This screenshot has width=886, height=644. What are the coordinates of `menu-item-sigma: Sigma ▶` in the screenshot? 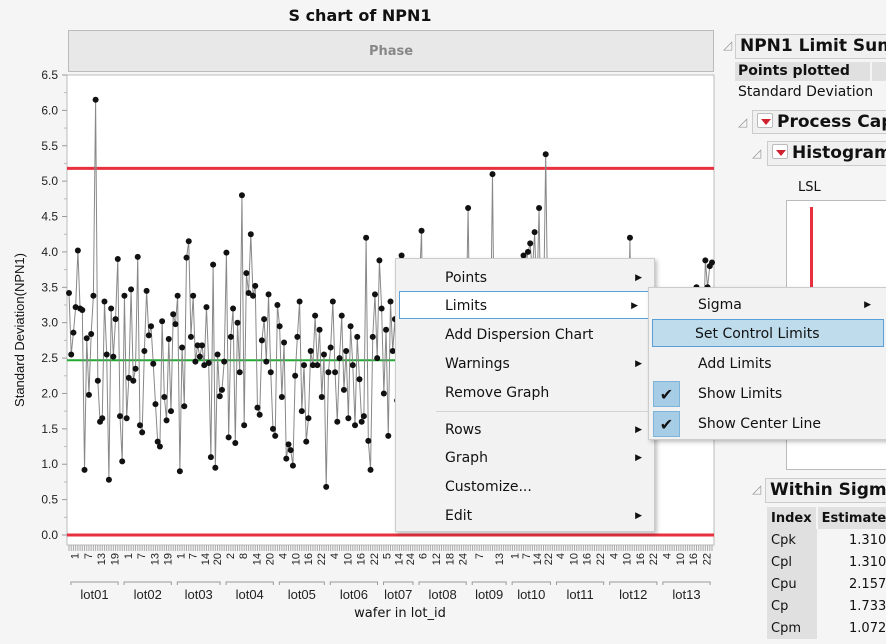 It's located at (767, 305).